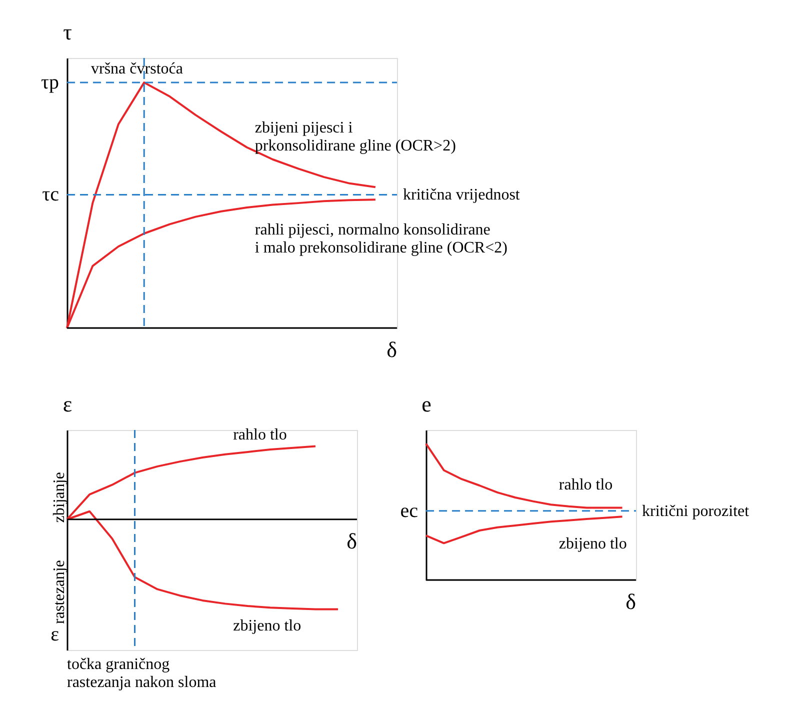 This screenshot has height=711, width=785. I want to click on text: τc, so click(51, 195).